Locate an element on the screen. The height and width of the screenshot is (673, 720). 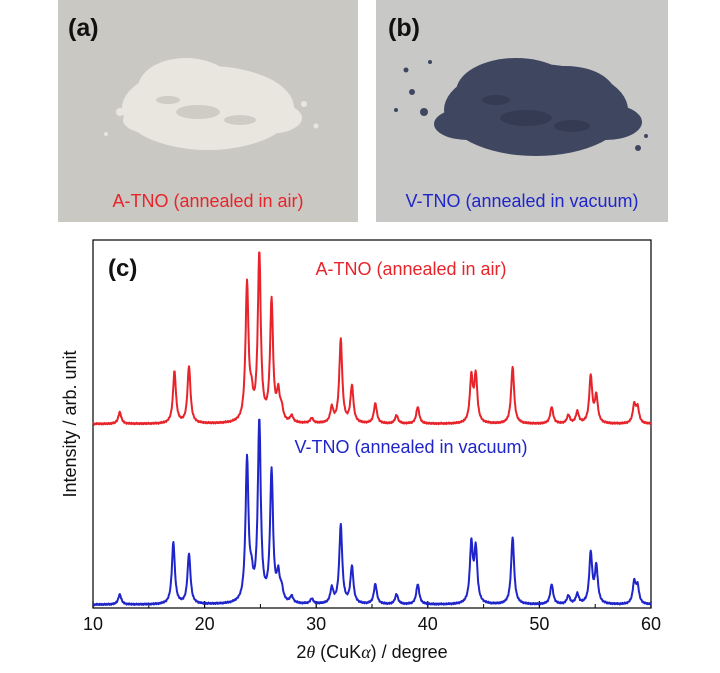
y-axis-label: Intensity / arb. unit is located at coordinates (70, 423).